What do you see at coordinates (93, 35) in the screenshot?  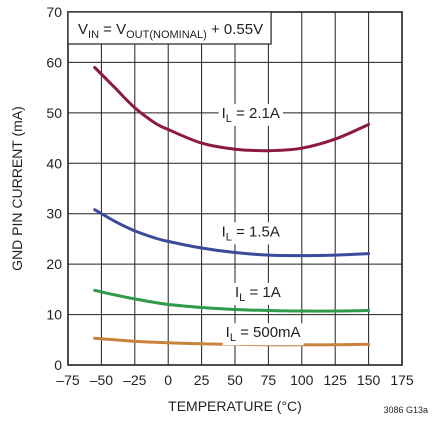 I see `condition-sub-1: IN` at bounding box center [93, 35].